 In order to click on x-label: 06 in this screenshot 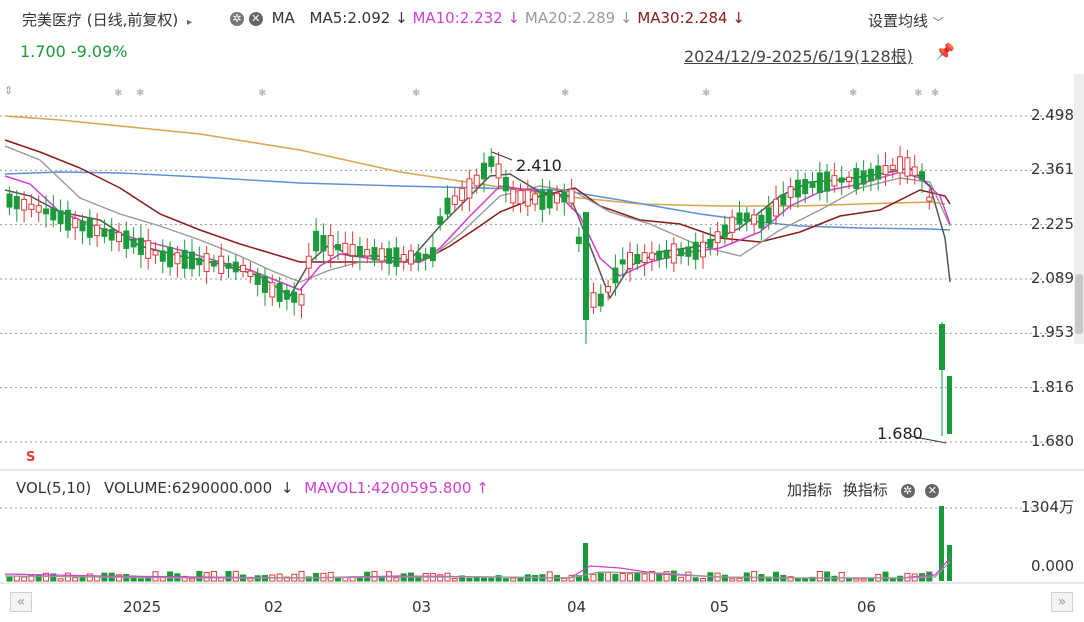, I will do `click(867, 607)`.